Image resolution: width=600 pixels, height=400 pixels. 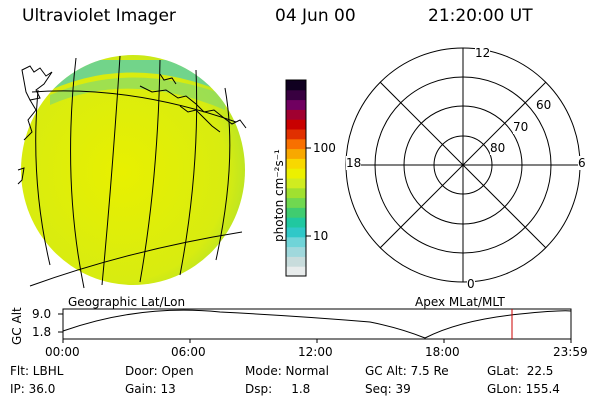 I want to click on colorbar-tick-10: 10, so click(x=321, y=236).